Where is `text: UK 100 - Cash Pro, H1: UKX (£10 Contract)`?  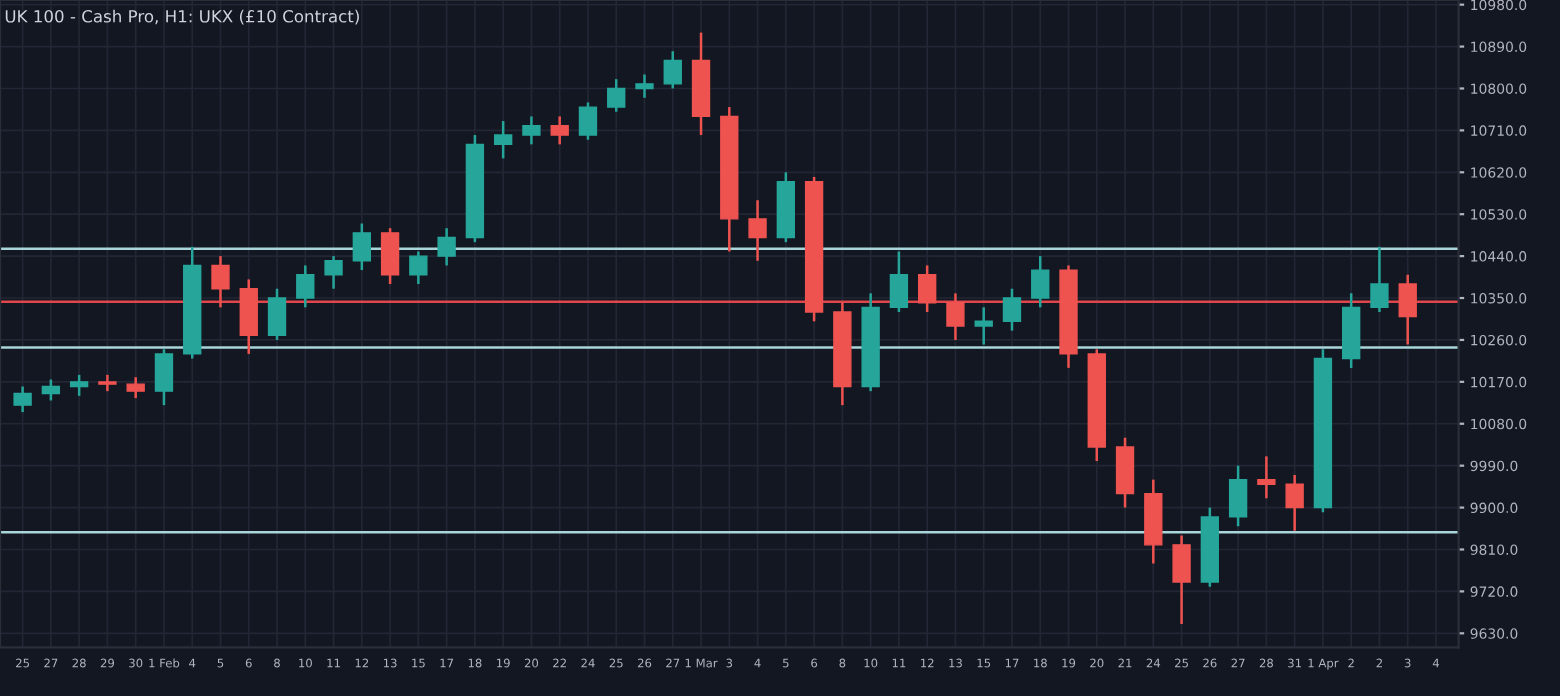 text: UK 100 - Cash Pro, H1: UKX (£10 Contract) is located at coordinates (182, 17).